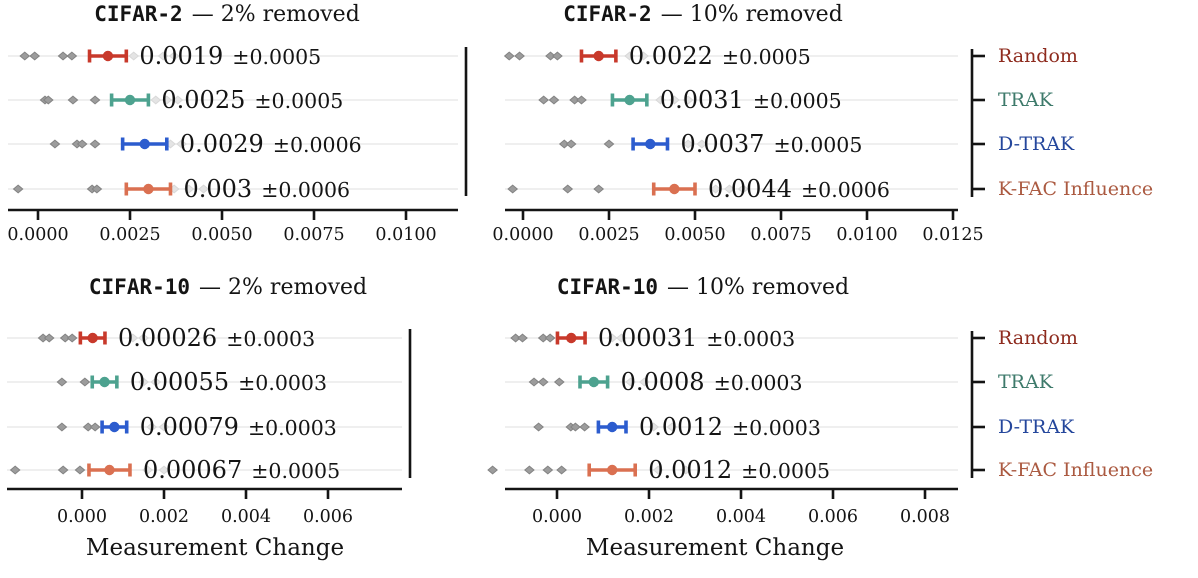 The image size is (1198, 578). I want to click on x-axis: 0.000 0.002 0.004 0.006 0.008, so click(731, 507).